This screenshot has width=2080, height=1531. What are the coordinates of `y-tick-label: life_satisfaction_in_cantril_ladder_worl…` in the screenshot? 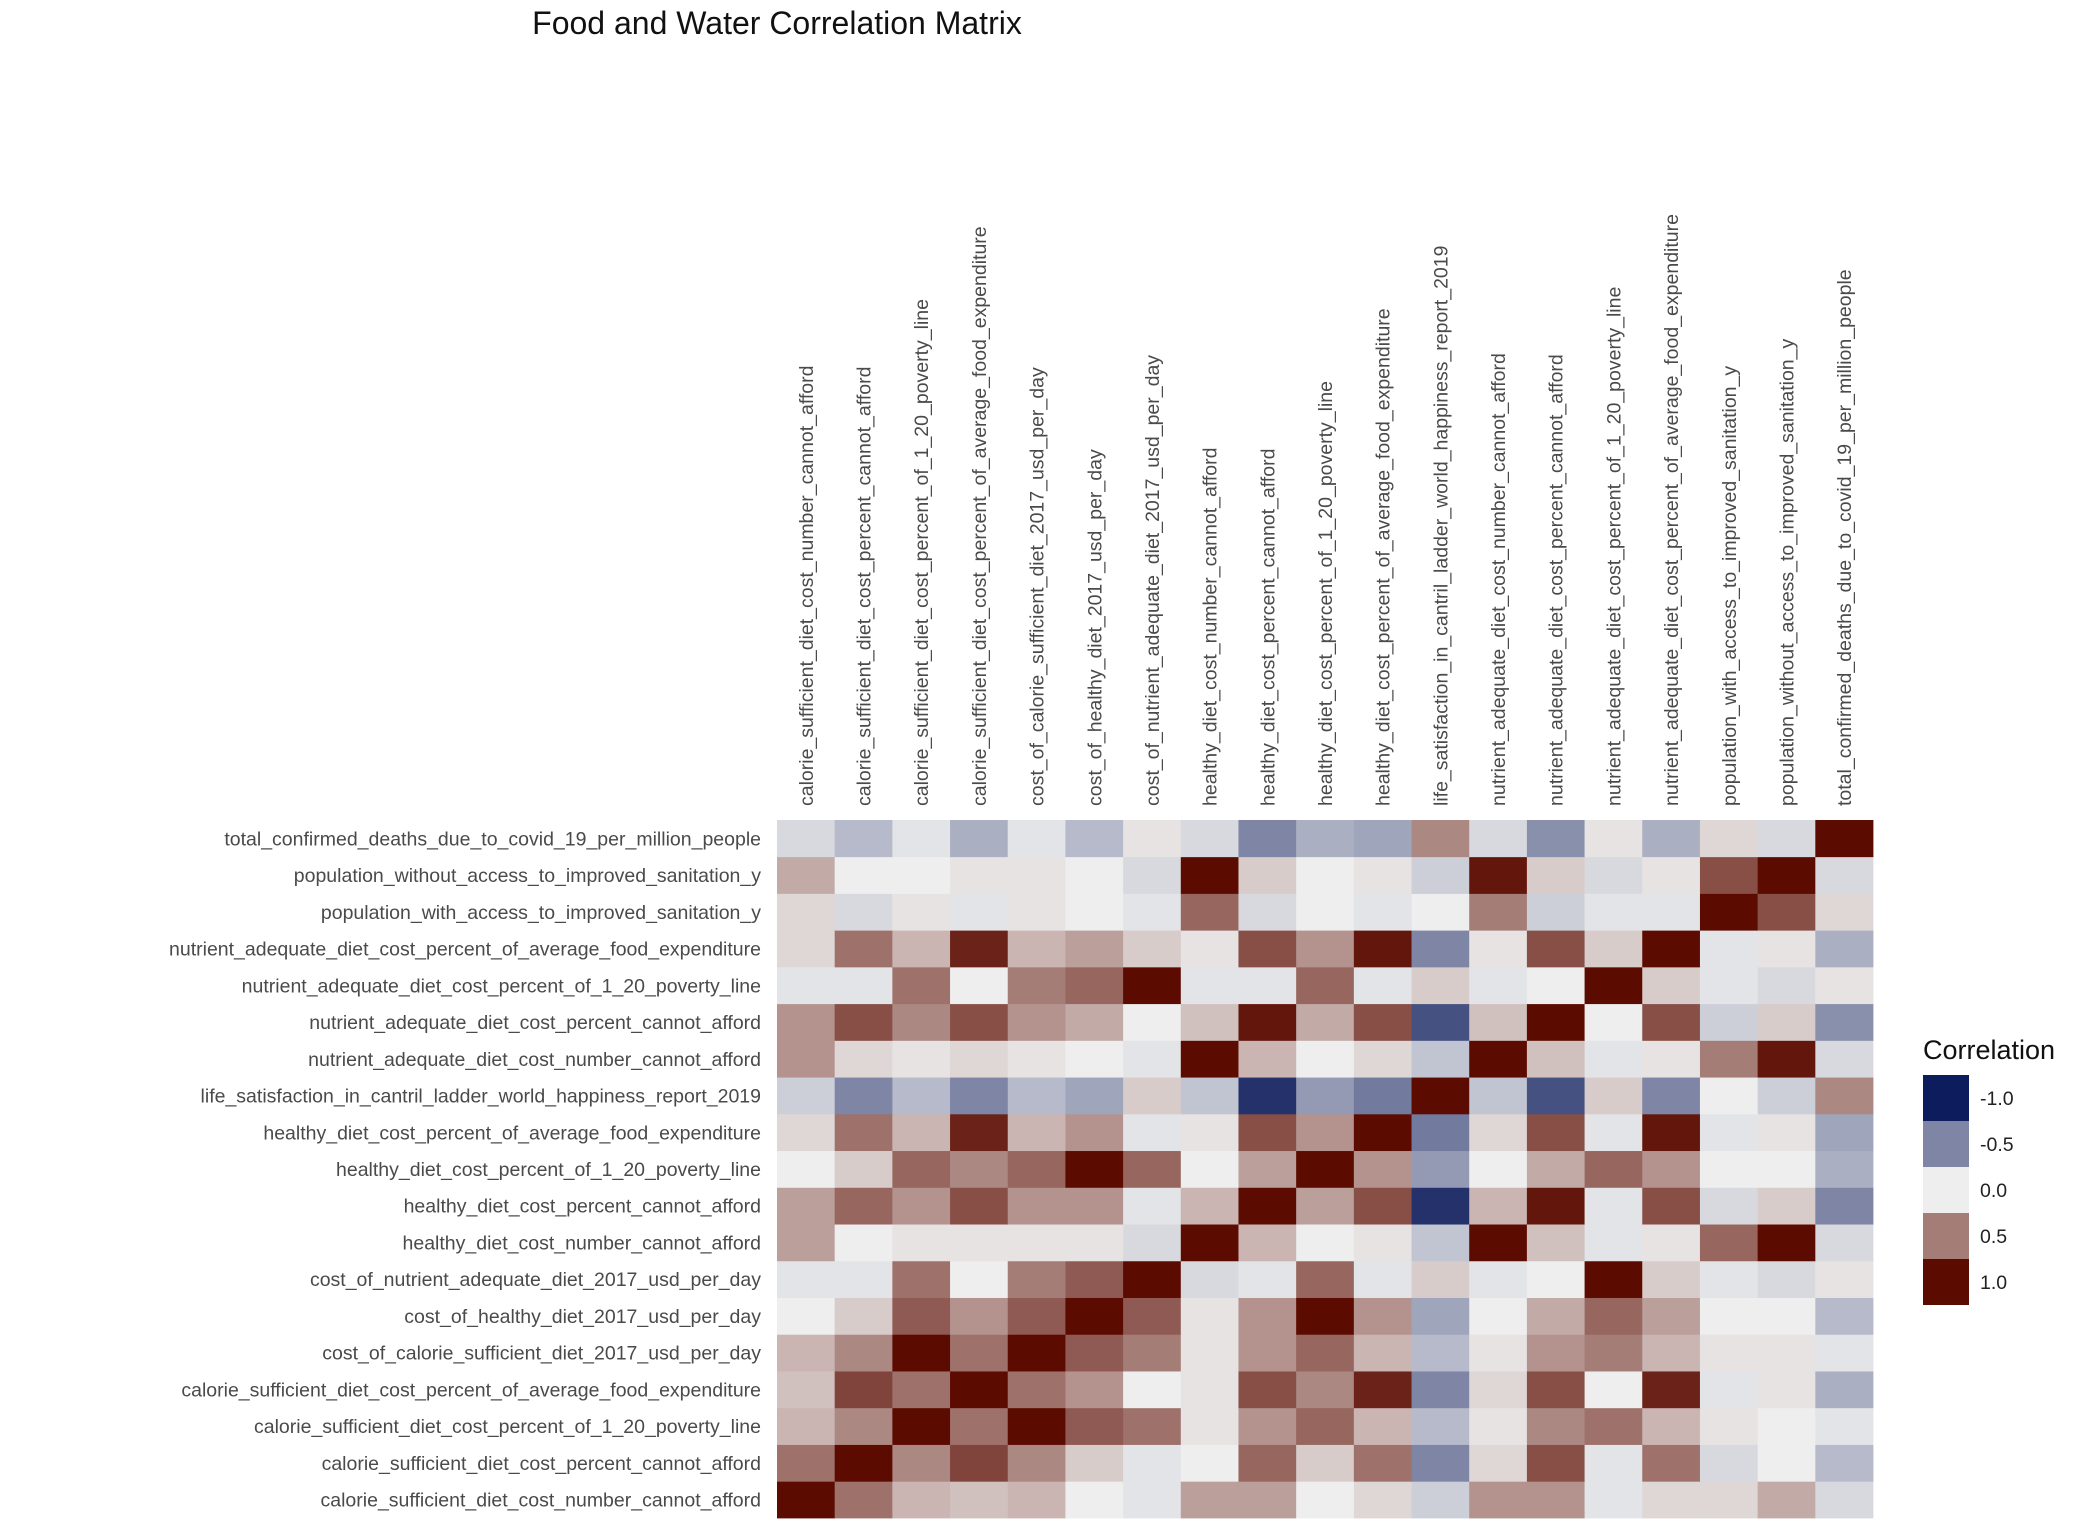 It's located at (481, 1097).